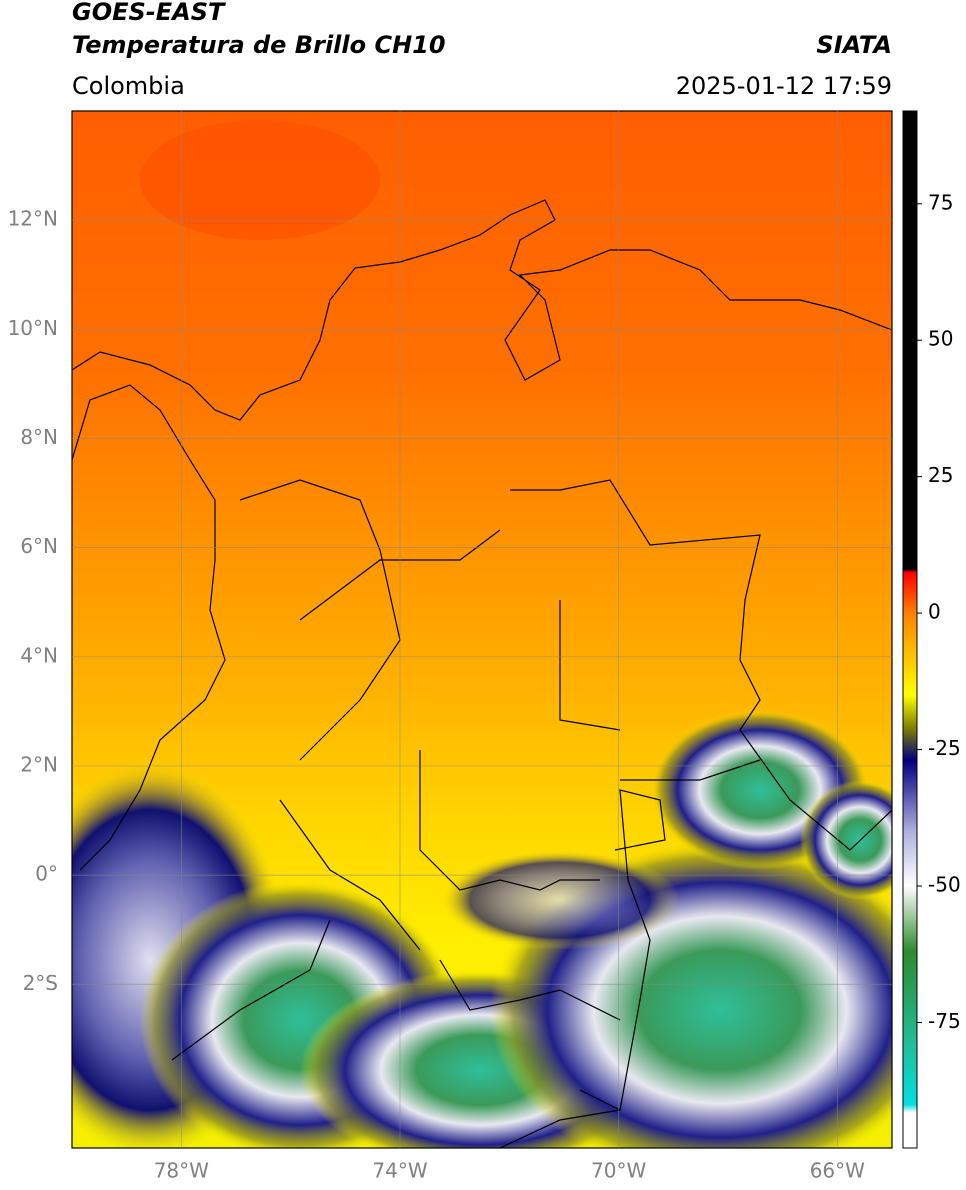  What do you see at coordinates (33, 219) in the screenshot?
I see `y-tick-label: 12°N` at bounding box center [33, 219].